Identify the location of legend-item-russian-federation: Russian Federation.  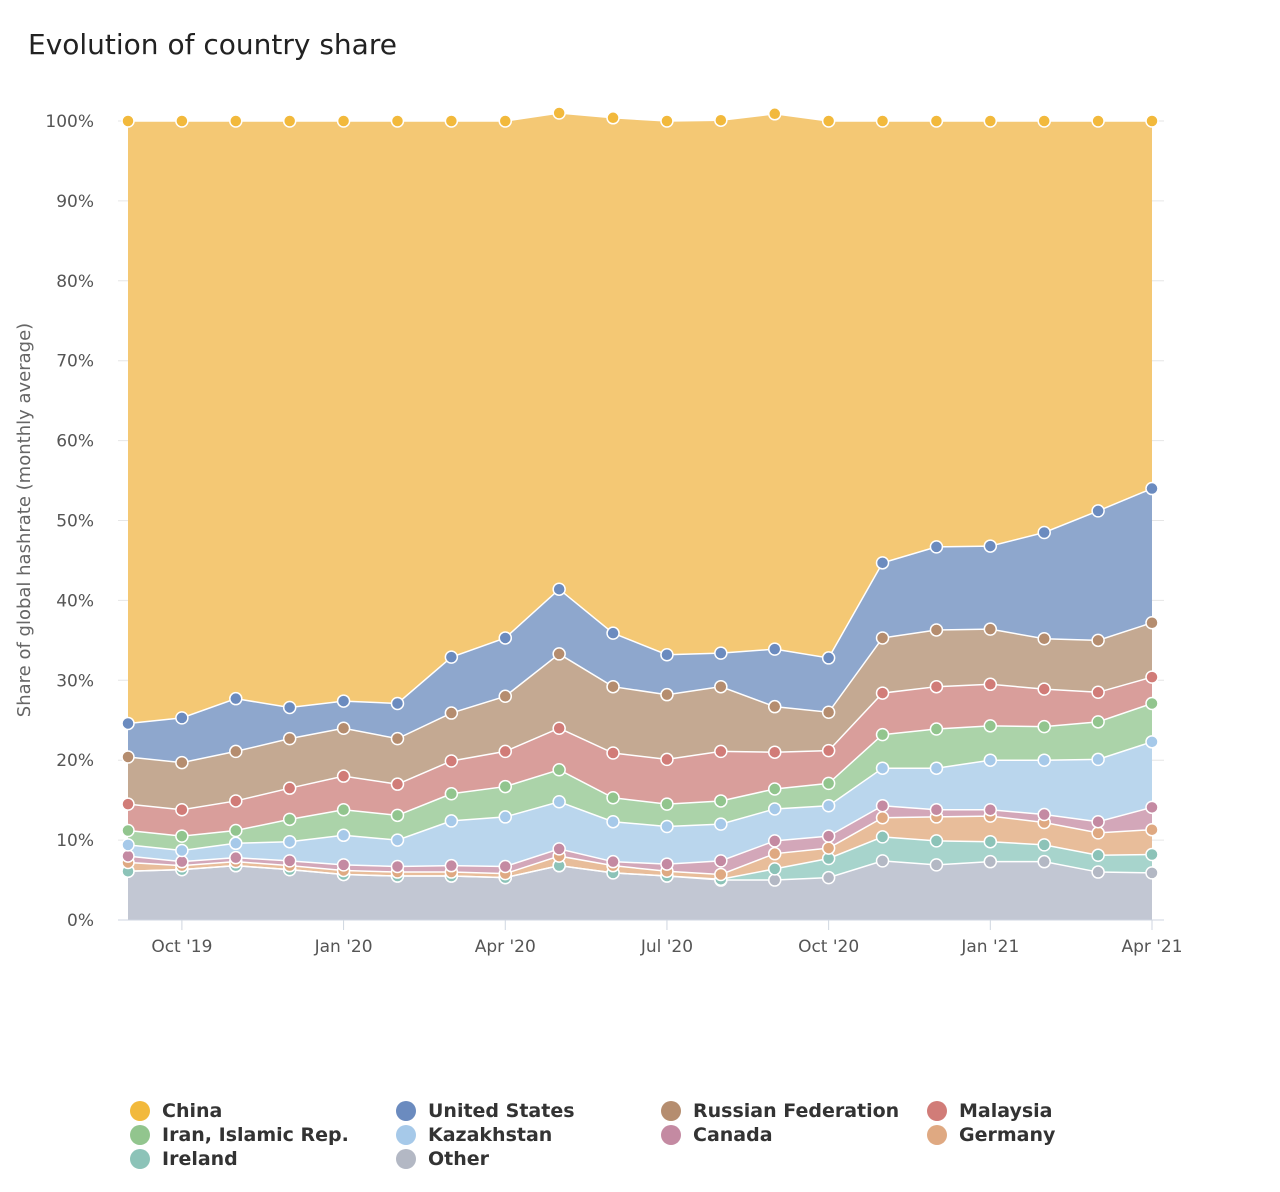
(780, 1111).